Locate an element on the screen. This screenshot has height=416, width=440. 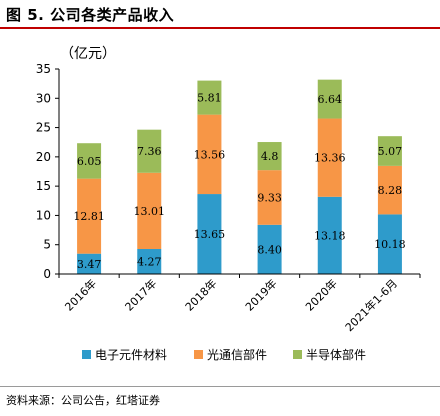
y-axis: 0 5 10 15 20 25 30 35 is located at coordinates (48, 171).